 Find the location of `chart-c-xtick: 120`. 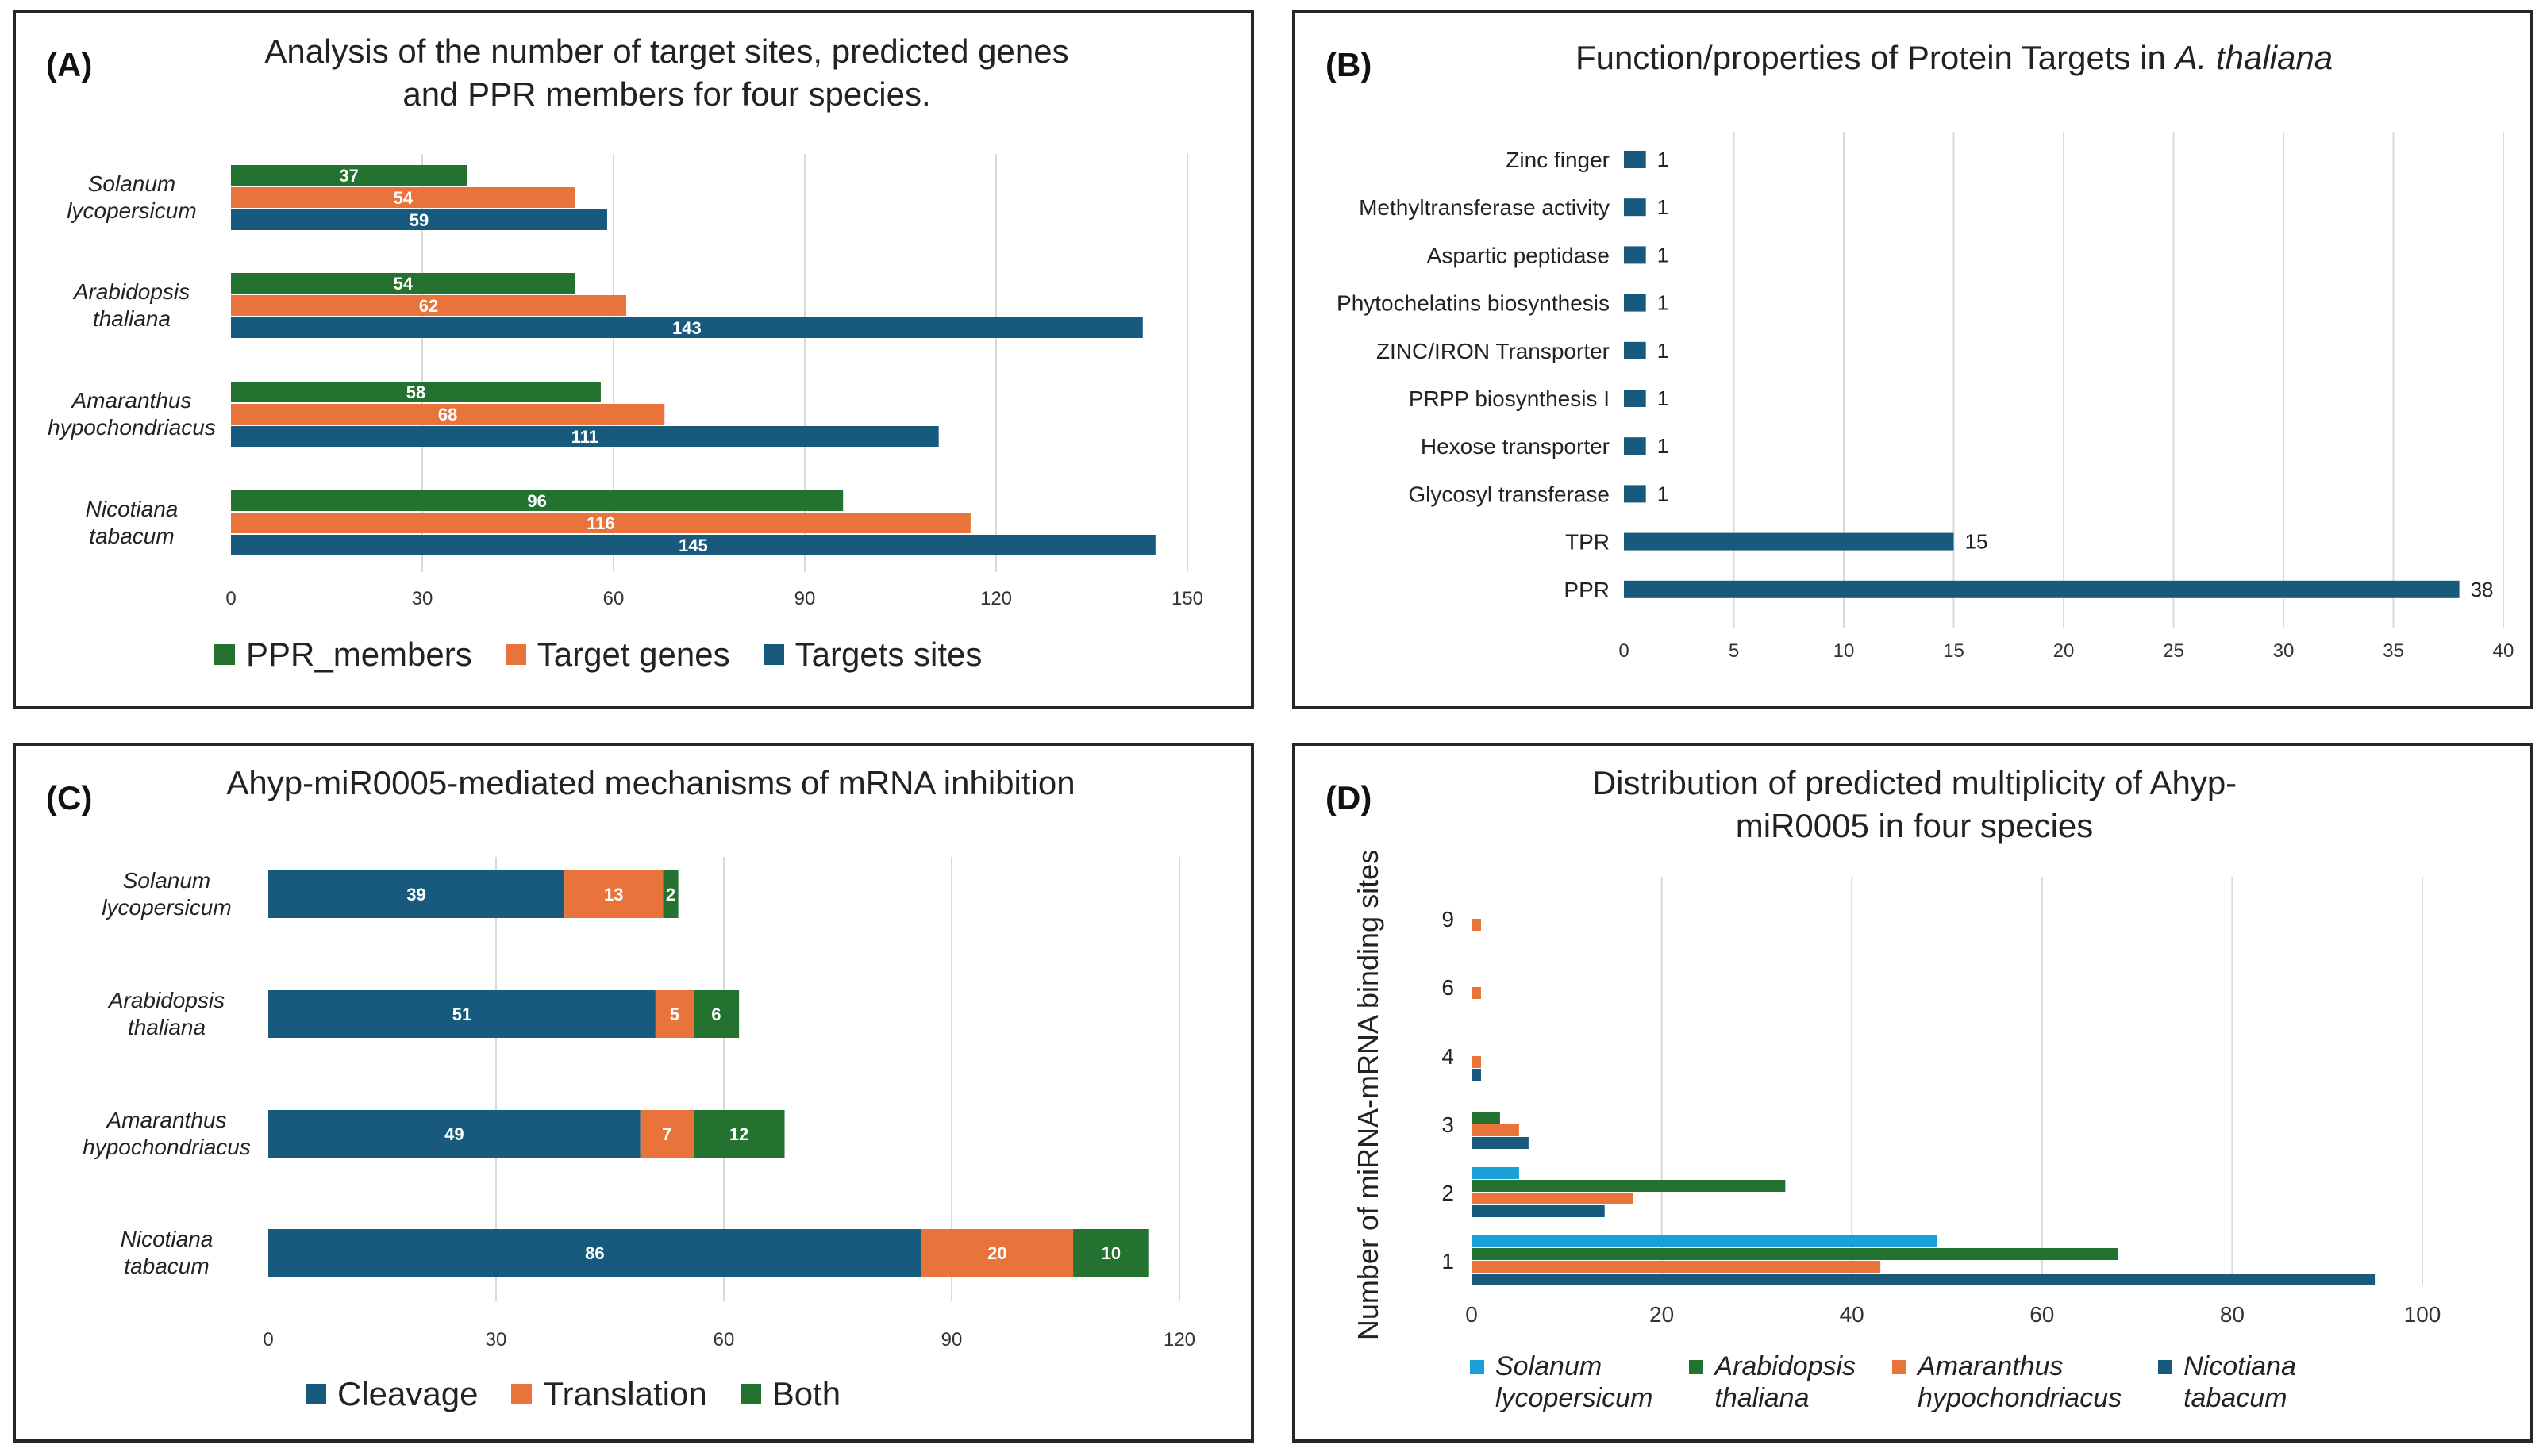

chart-c-xtick: 120 is located at coordinates (1179, 1339).